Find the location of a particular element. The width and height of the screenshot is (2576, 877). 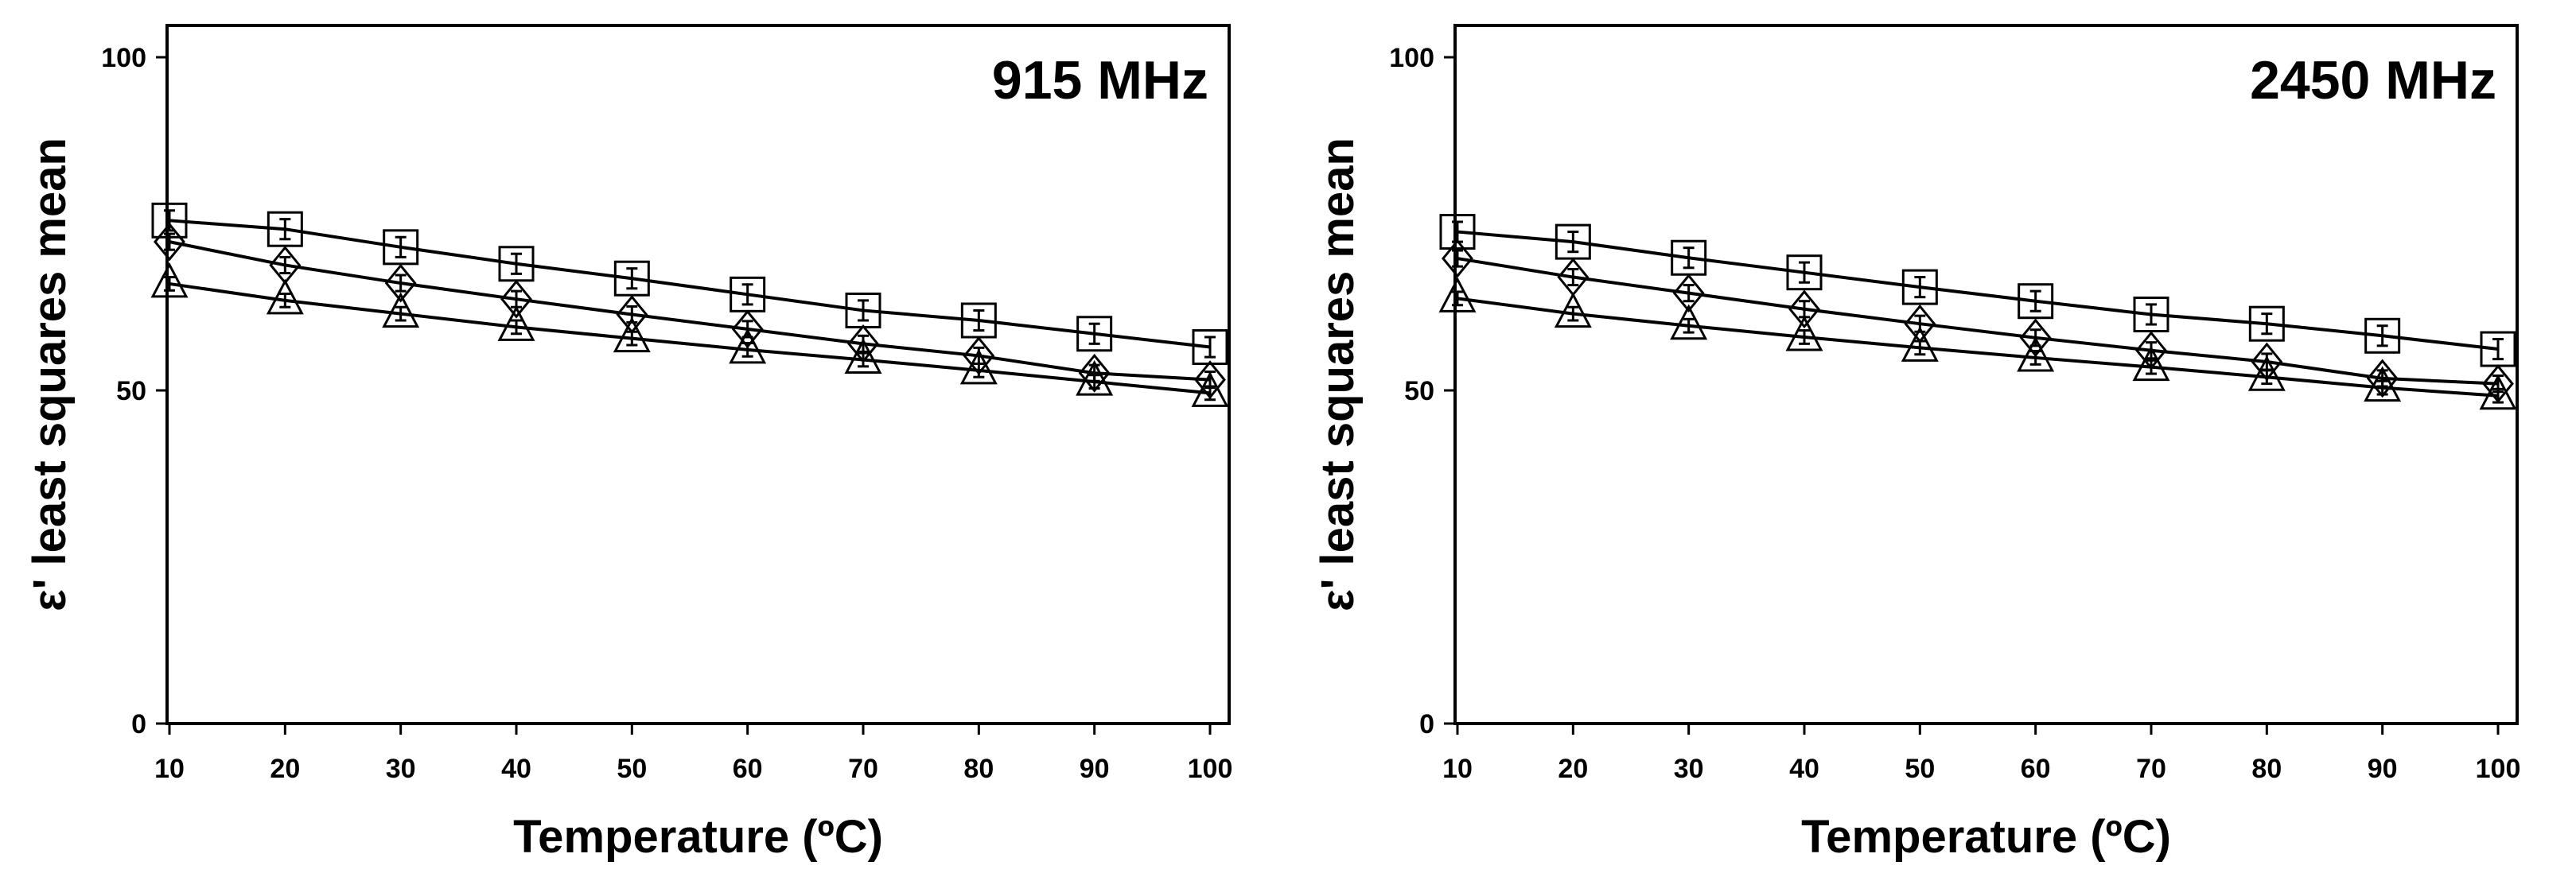

chart-1-y-axis-label: ε' least squares mean is located at coordinates (1338, 374).